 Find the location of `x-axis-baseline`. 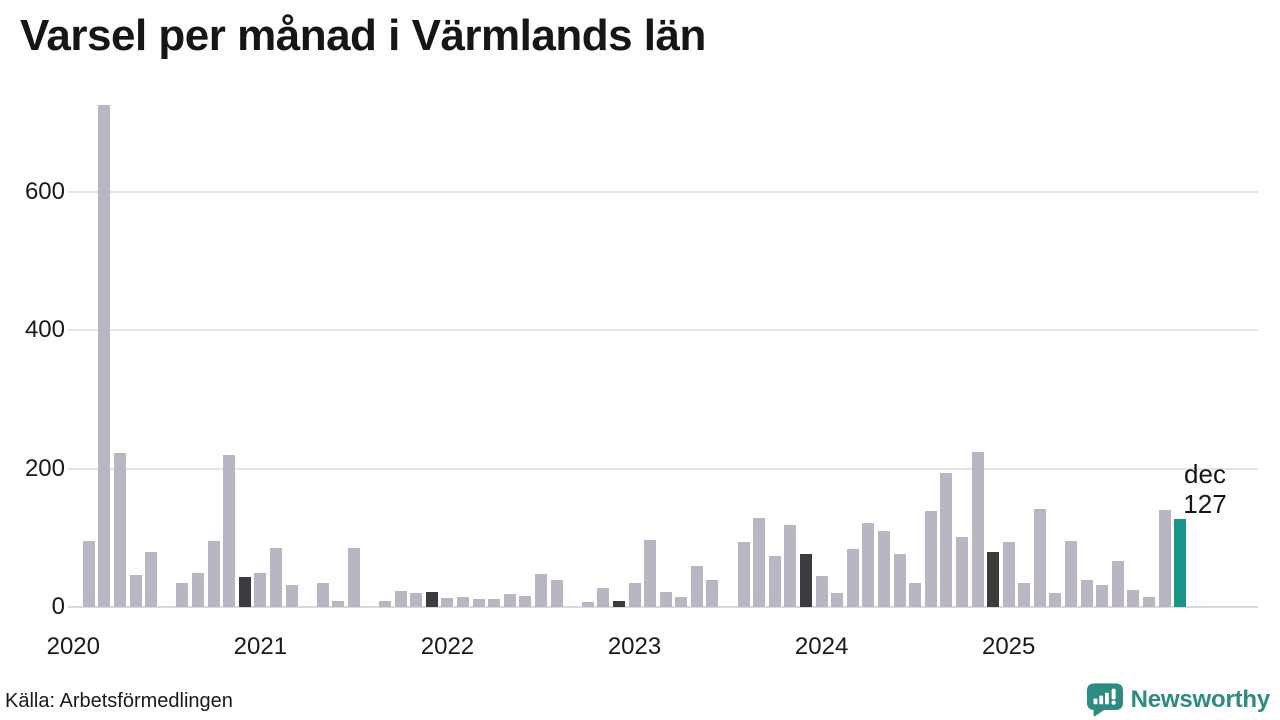

x-axis-baseline is located at coordinates (663, 607).